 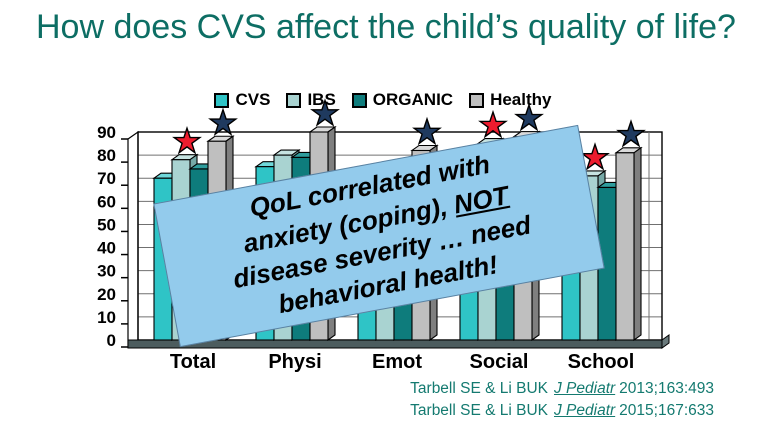 What do you see at coordinates (294, 100) in the screenshot?
I see `legend-swatch-ibs` at bounding box center [294, 100].